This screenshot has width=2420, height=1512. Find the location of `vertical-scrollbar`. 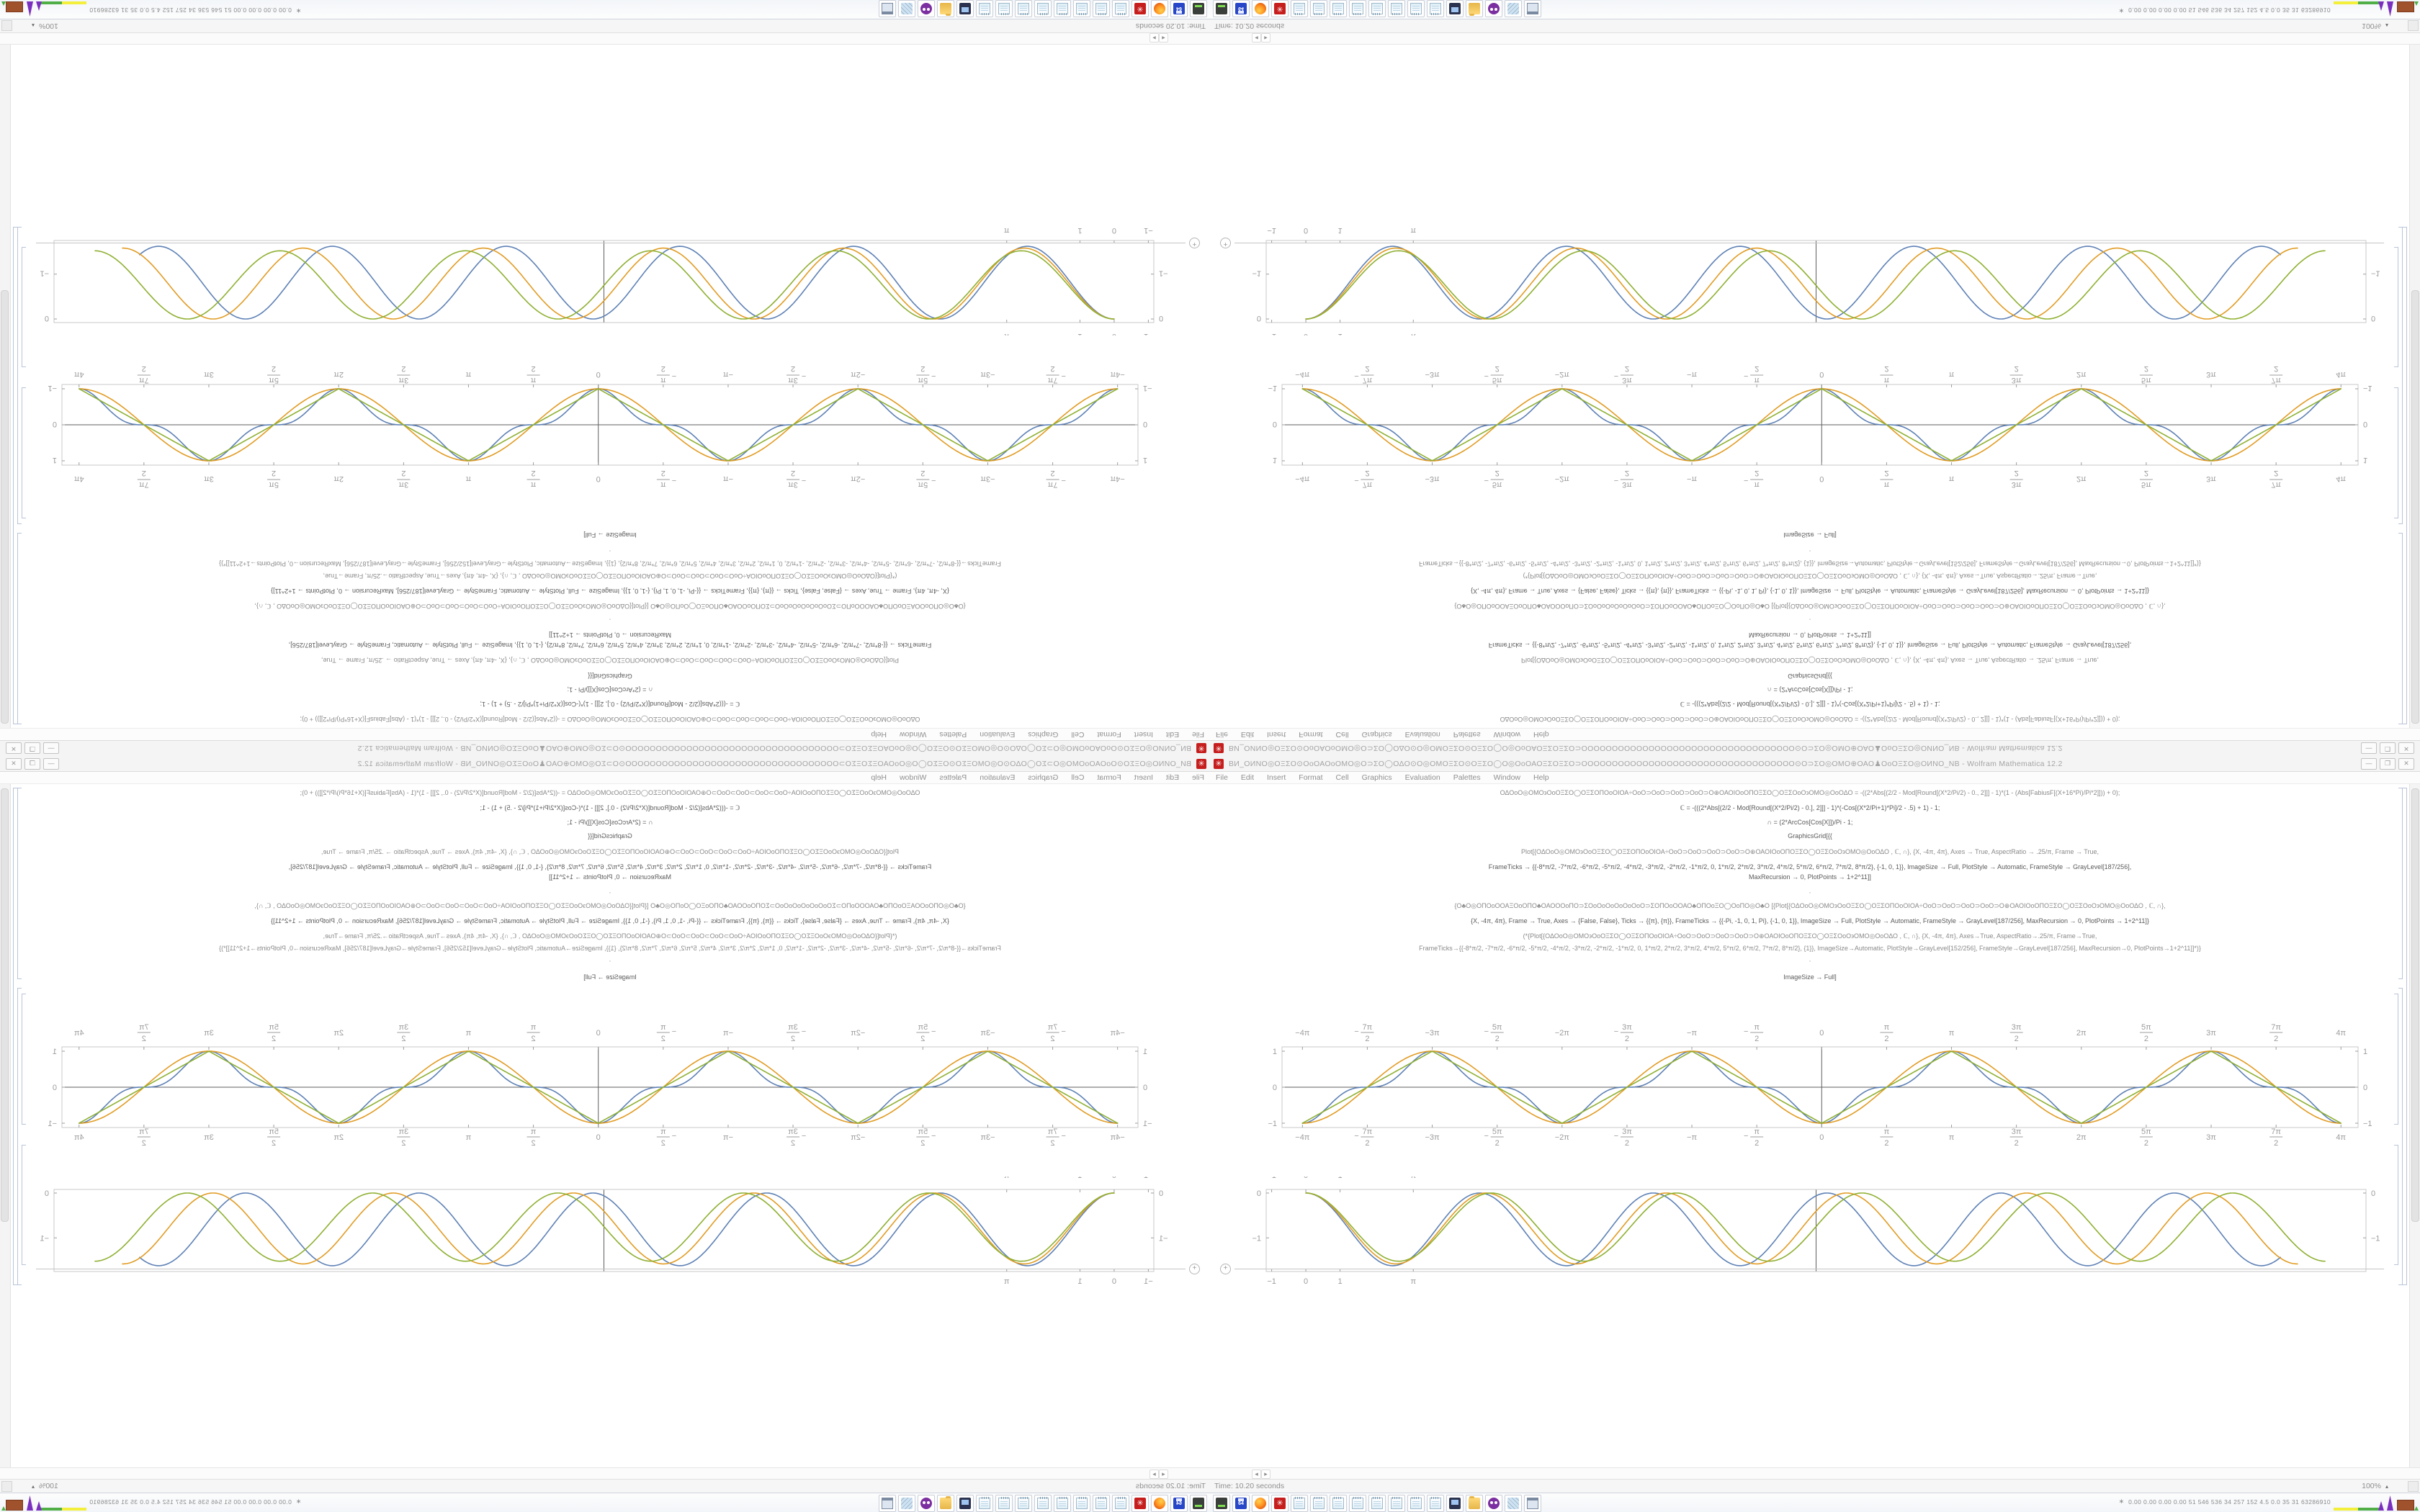

vertical-scrollbar is located at coordinates (5, 386).